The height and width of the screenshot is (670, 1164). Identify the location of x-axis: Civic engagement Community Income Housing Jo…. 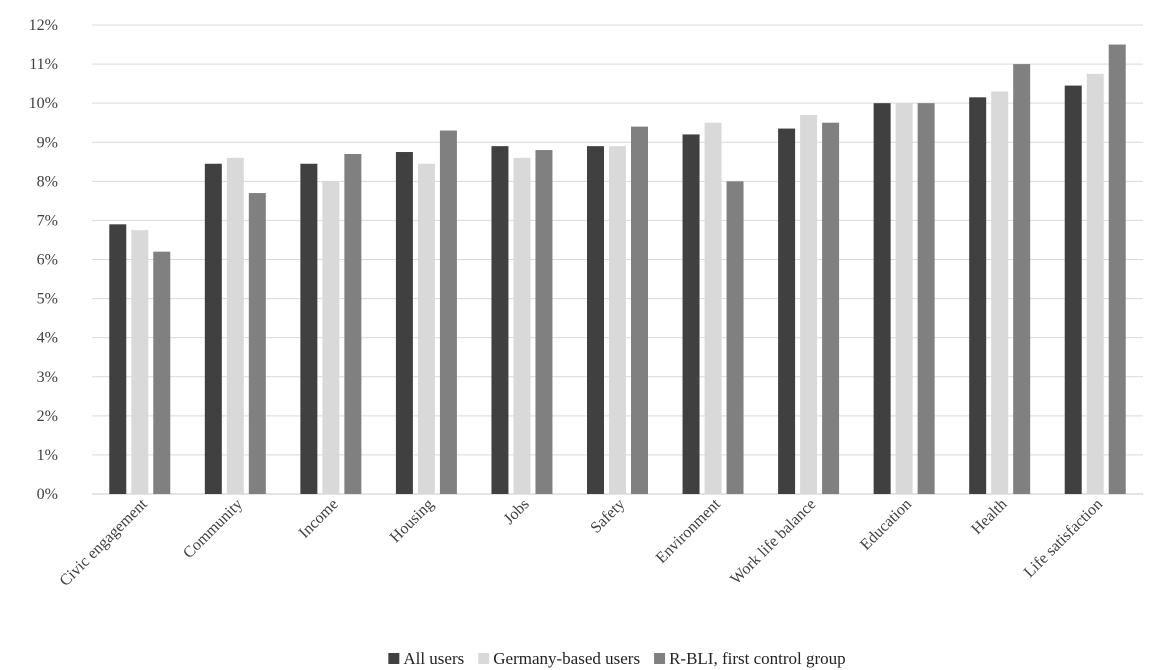
(581, 542).